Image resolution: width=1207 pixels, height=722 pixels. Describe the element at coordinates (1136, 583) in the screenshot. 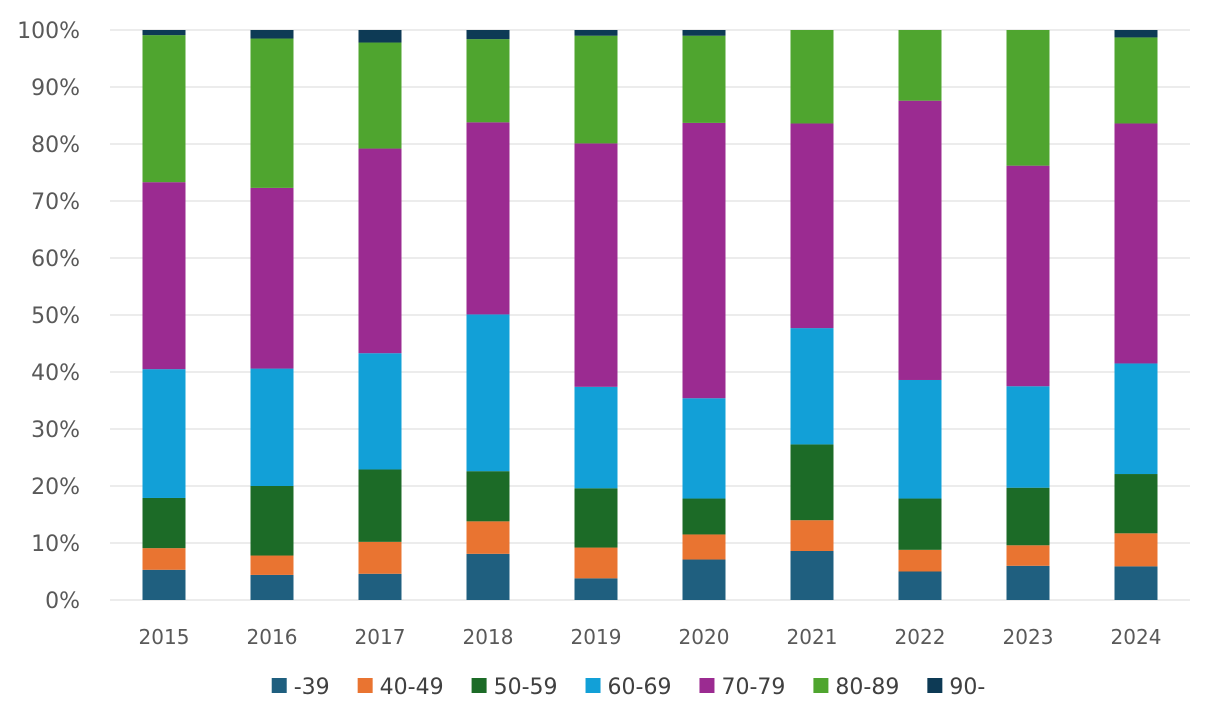

I see `bar-segment-2024--39` at that location.